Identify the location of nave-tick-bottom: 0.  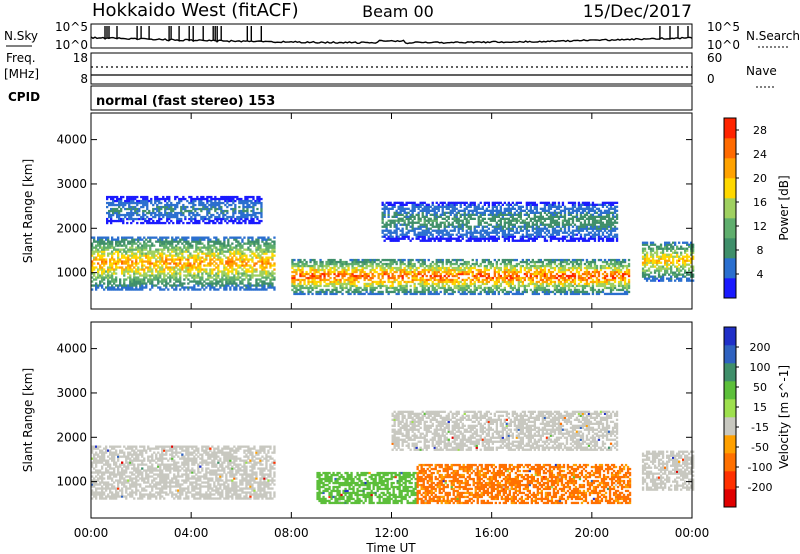
(711, 79).